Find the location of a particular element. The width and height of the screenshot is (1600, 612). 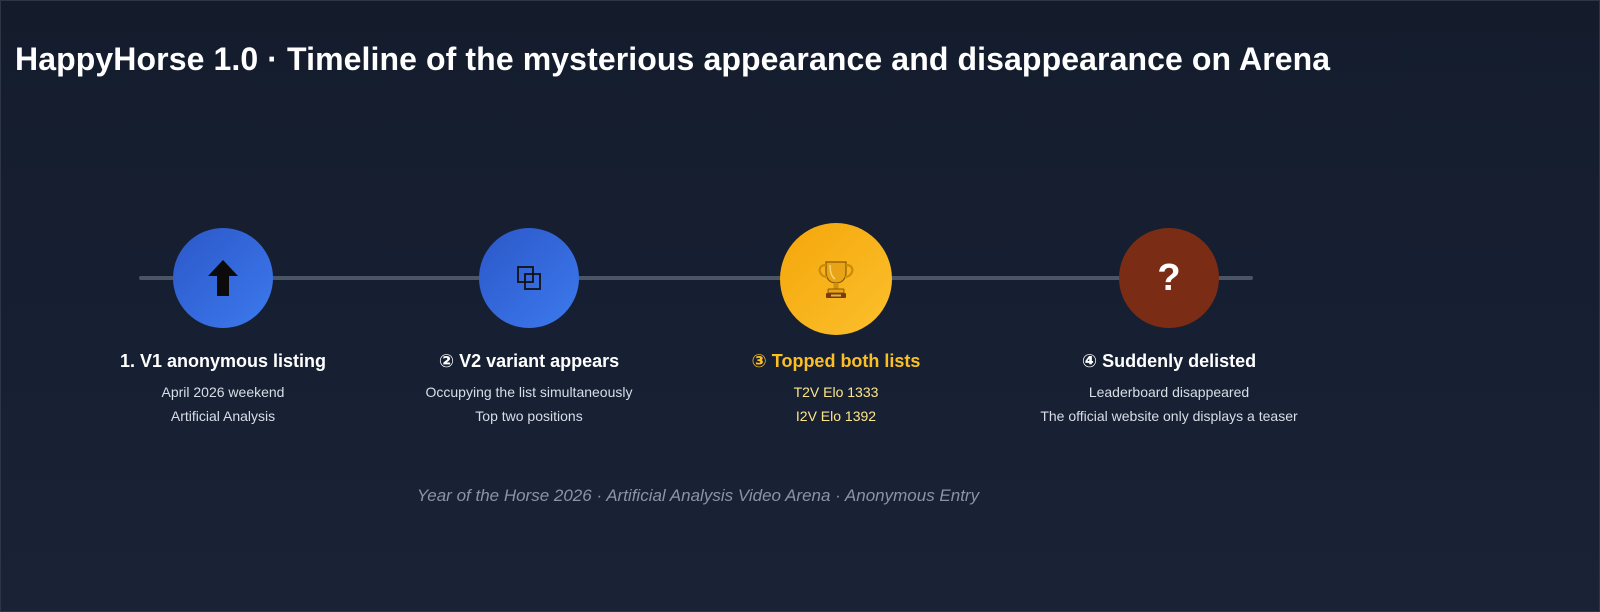

step-1-node is located at coordinates (223, 278).